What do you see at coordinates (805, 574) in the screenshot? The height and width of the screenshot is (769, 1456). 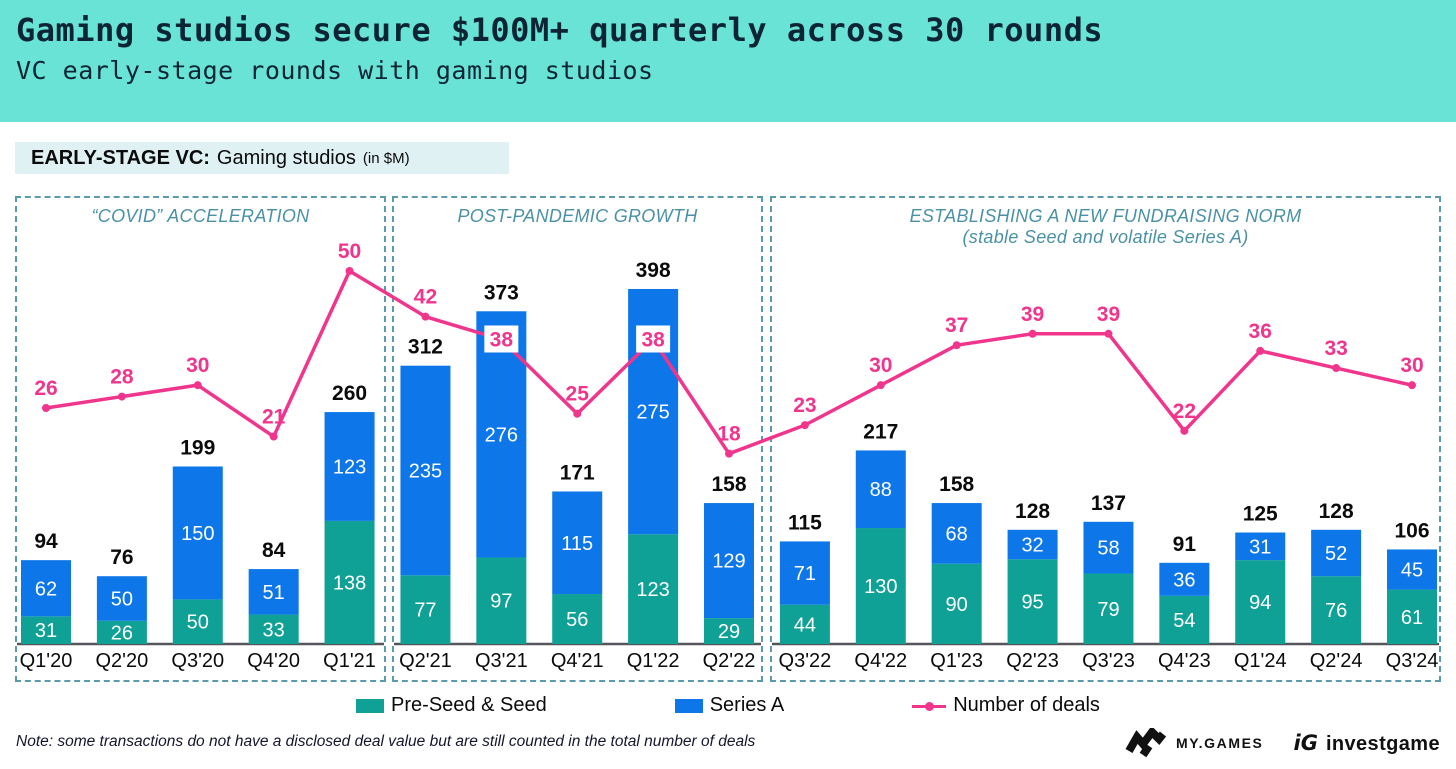 I see `series-a-value-label: 71` at bounding box center [805, 574].